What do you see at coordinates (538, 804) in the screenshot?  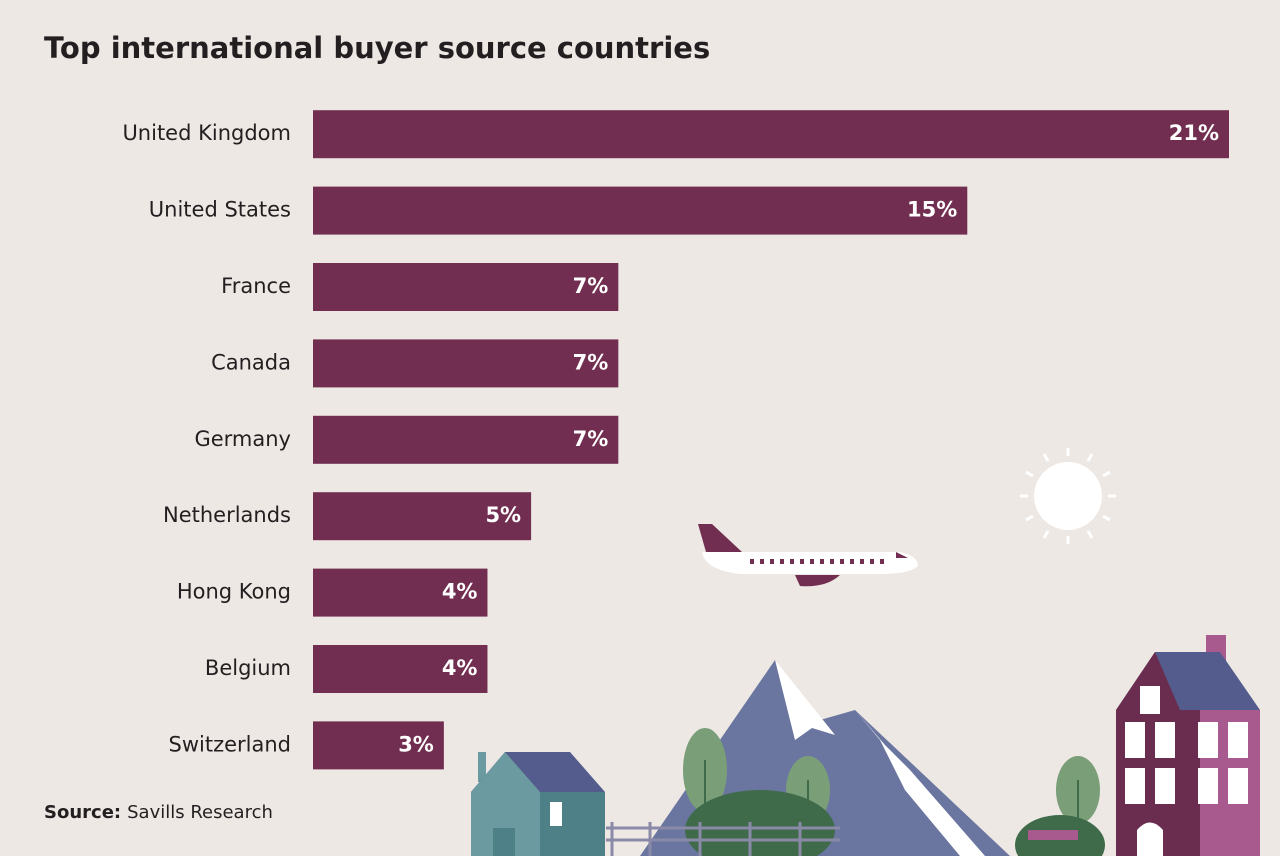 I see `left-house` at bounding box center [538, 804].